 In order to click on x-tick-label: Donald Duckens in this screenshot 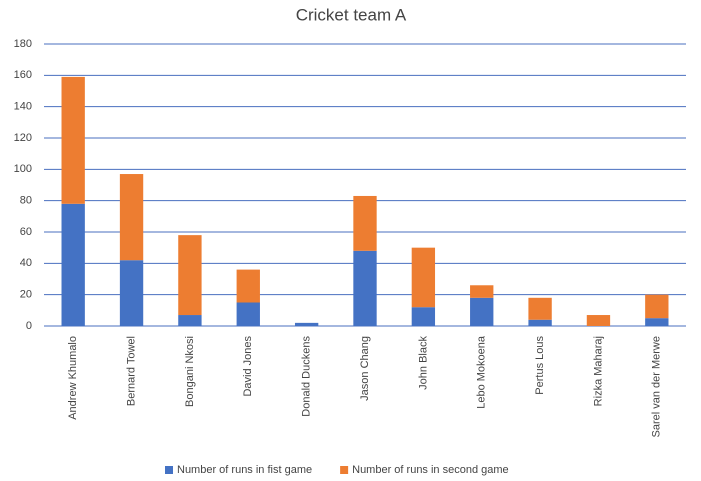, I will do `click(307, 376)`.